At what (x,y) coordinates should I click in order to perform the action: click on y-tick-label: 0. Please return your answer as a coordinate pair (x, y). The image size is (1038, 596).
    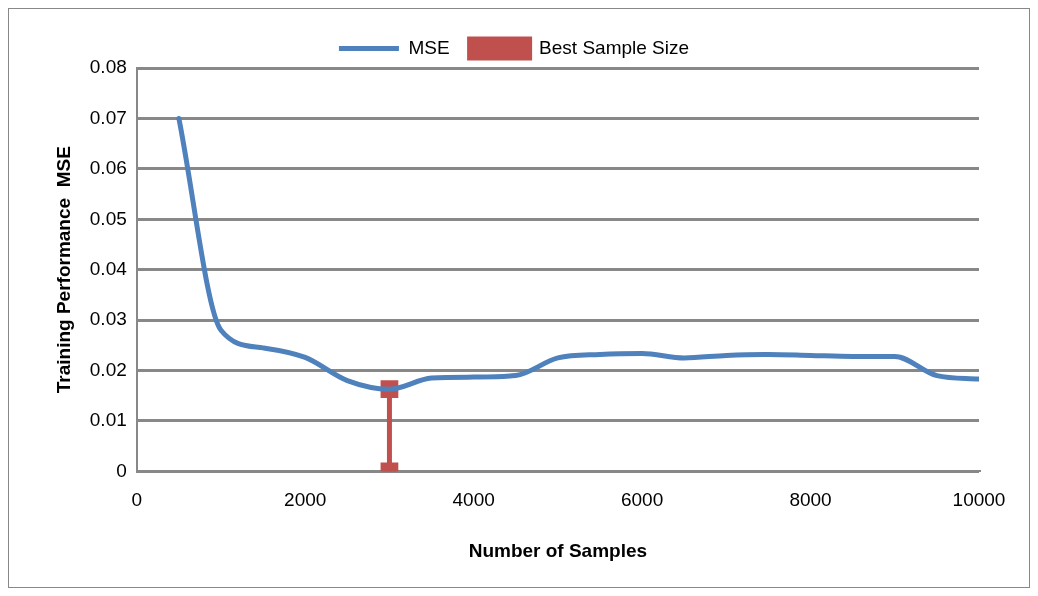
    Looking at the image, I should click on (121, 470).